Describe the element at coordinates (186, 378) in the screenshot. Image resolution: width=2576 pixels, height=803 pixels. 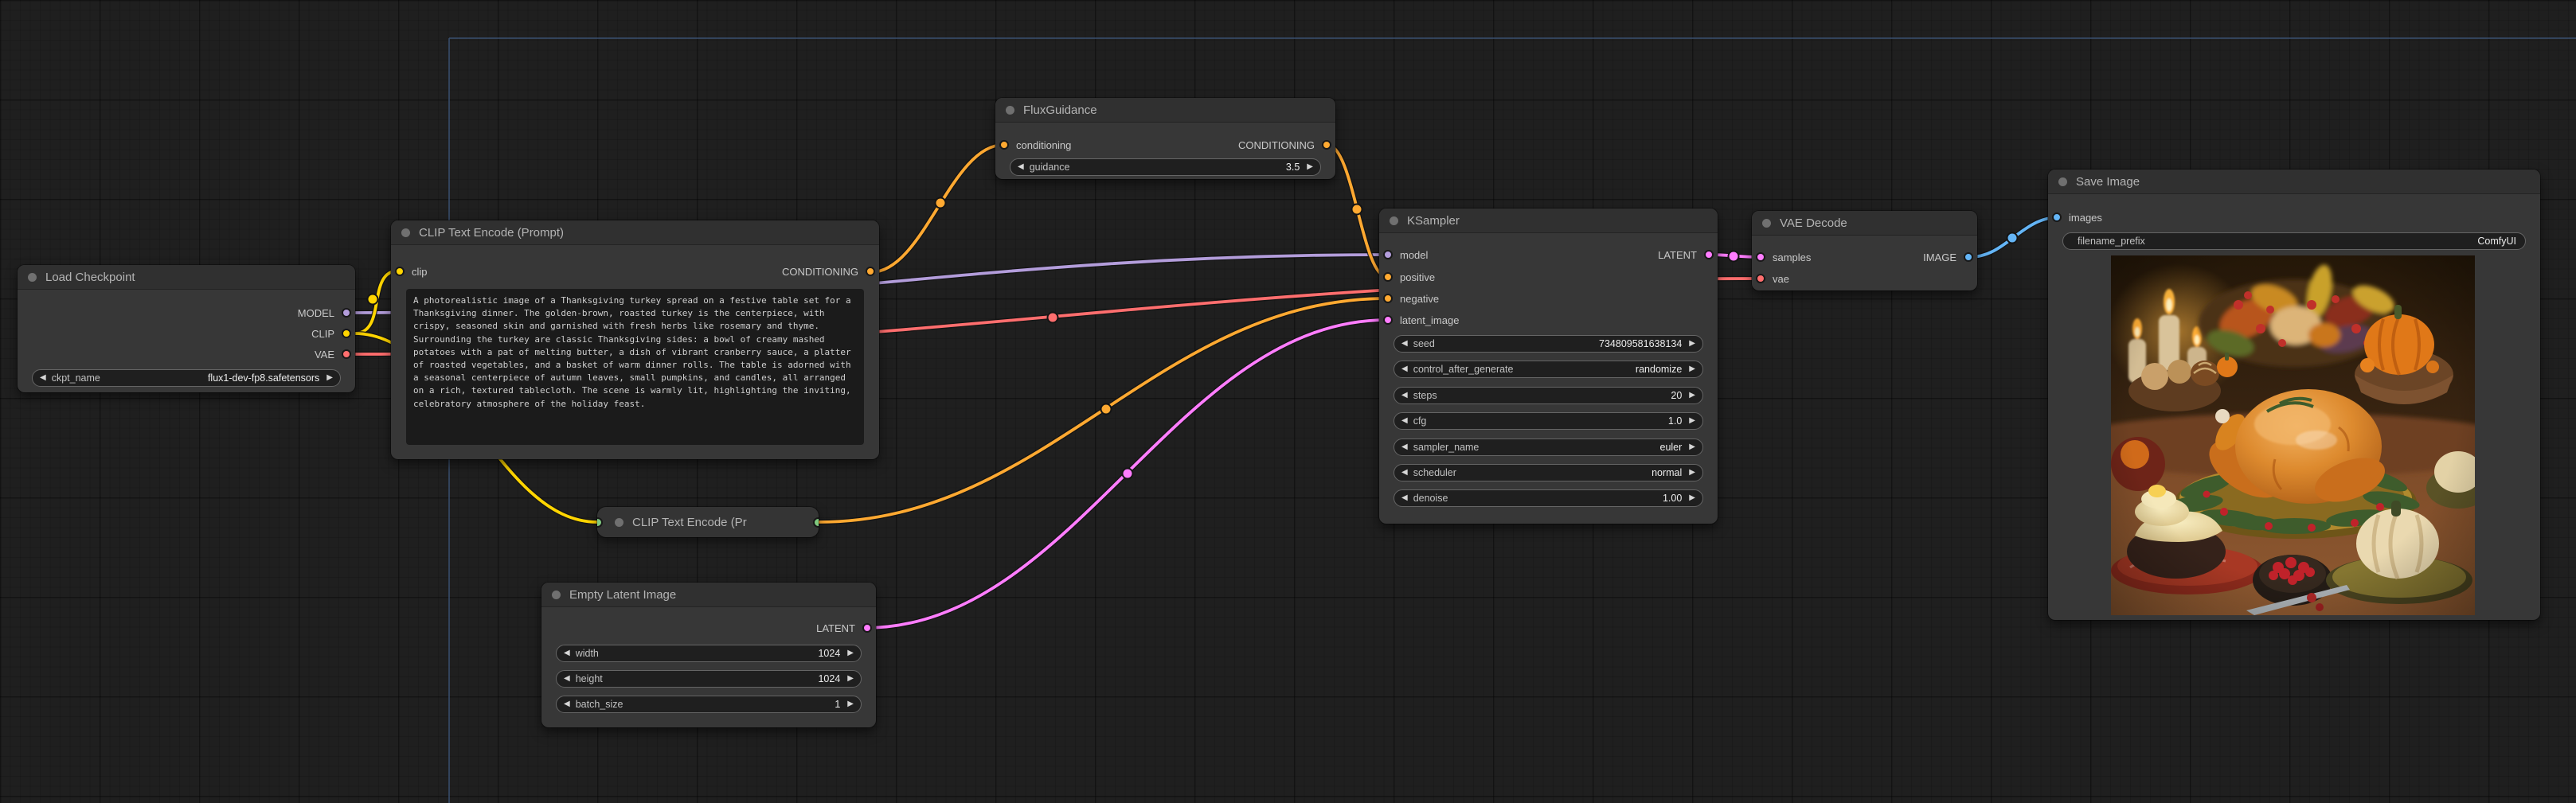
I see `ckpt-name-widget: ◀ ckpt_name flux1-dev-fp8.safetensors ▶` at that location.